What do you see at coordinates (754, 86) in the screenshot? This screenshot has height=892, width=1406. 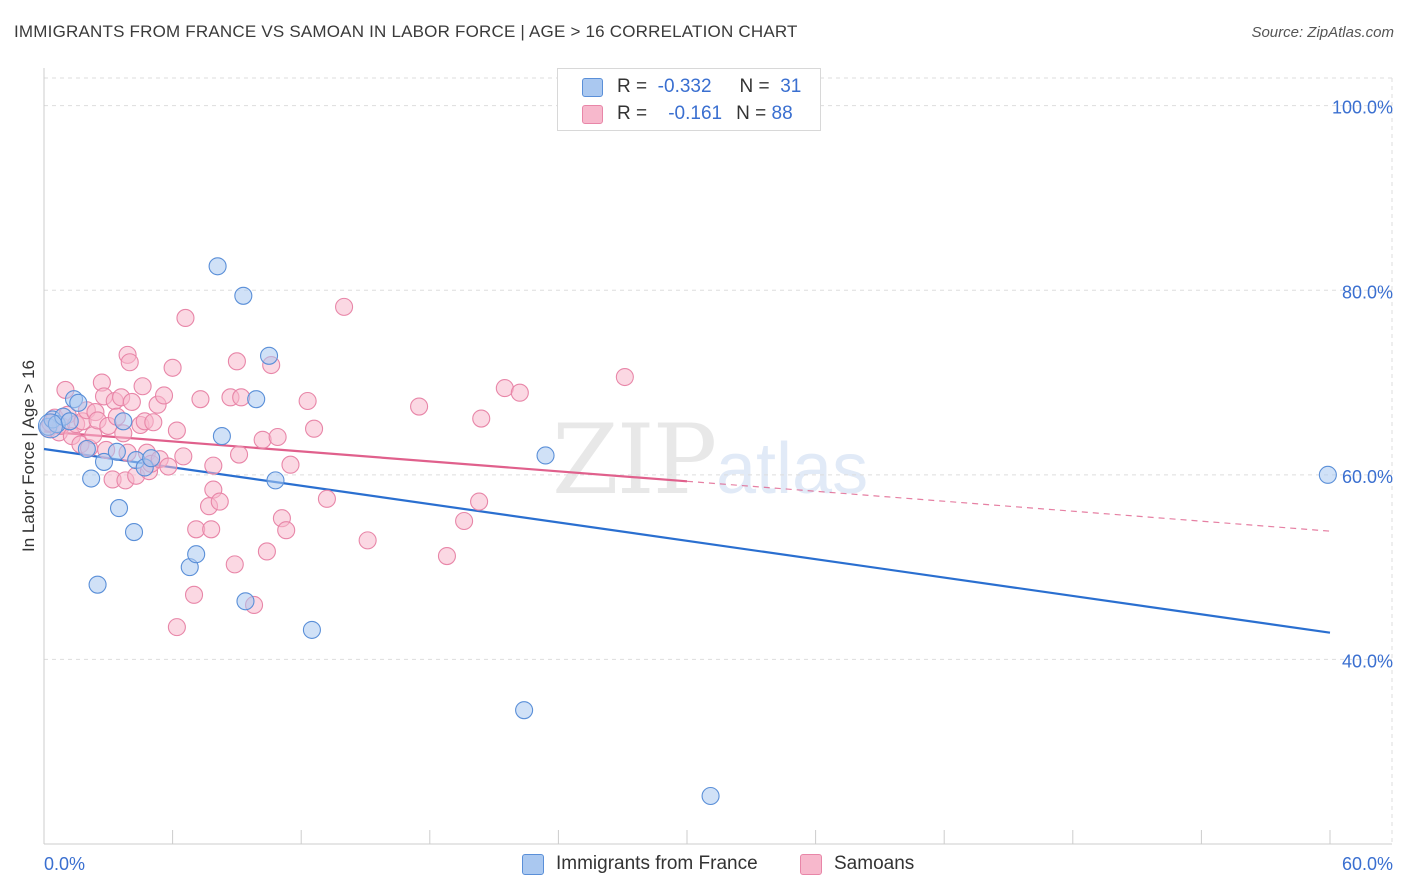 I see `france-n-label: N =` at bounding box center [754, 86].